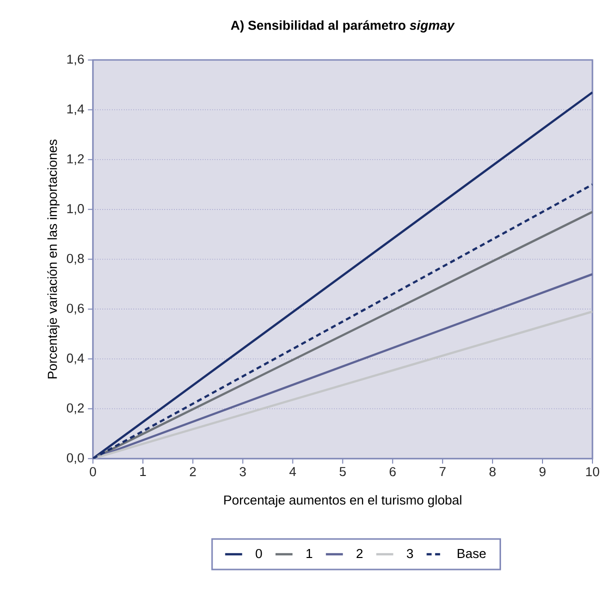 Image resolution: width=603 pixels, height=600 pixels. What do you see at coordinates (75, 109) in the screenshot?
I see `y-tick-label: 1,4` at bounding box center [75, 109].